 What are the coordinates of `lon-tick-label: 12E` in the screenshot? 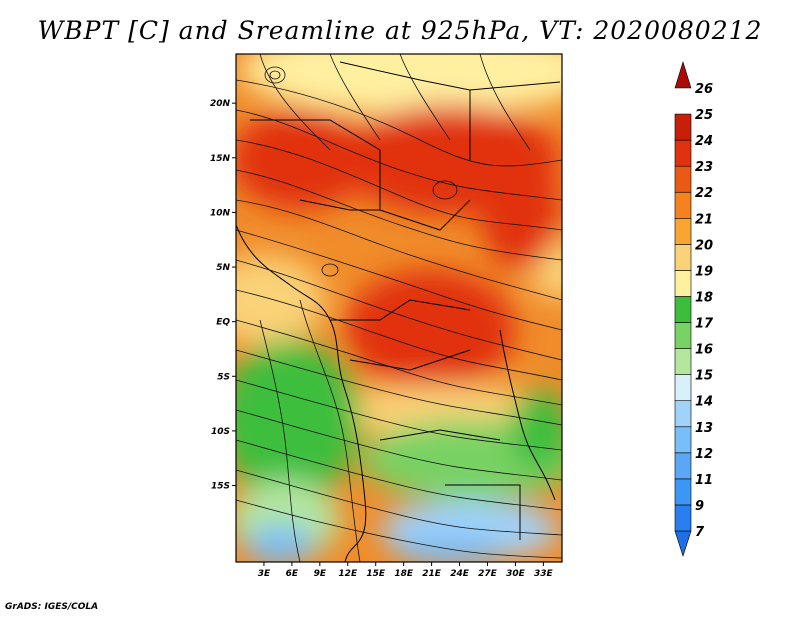 It's located at (348, 574).